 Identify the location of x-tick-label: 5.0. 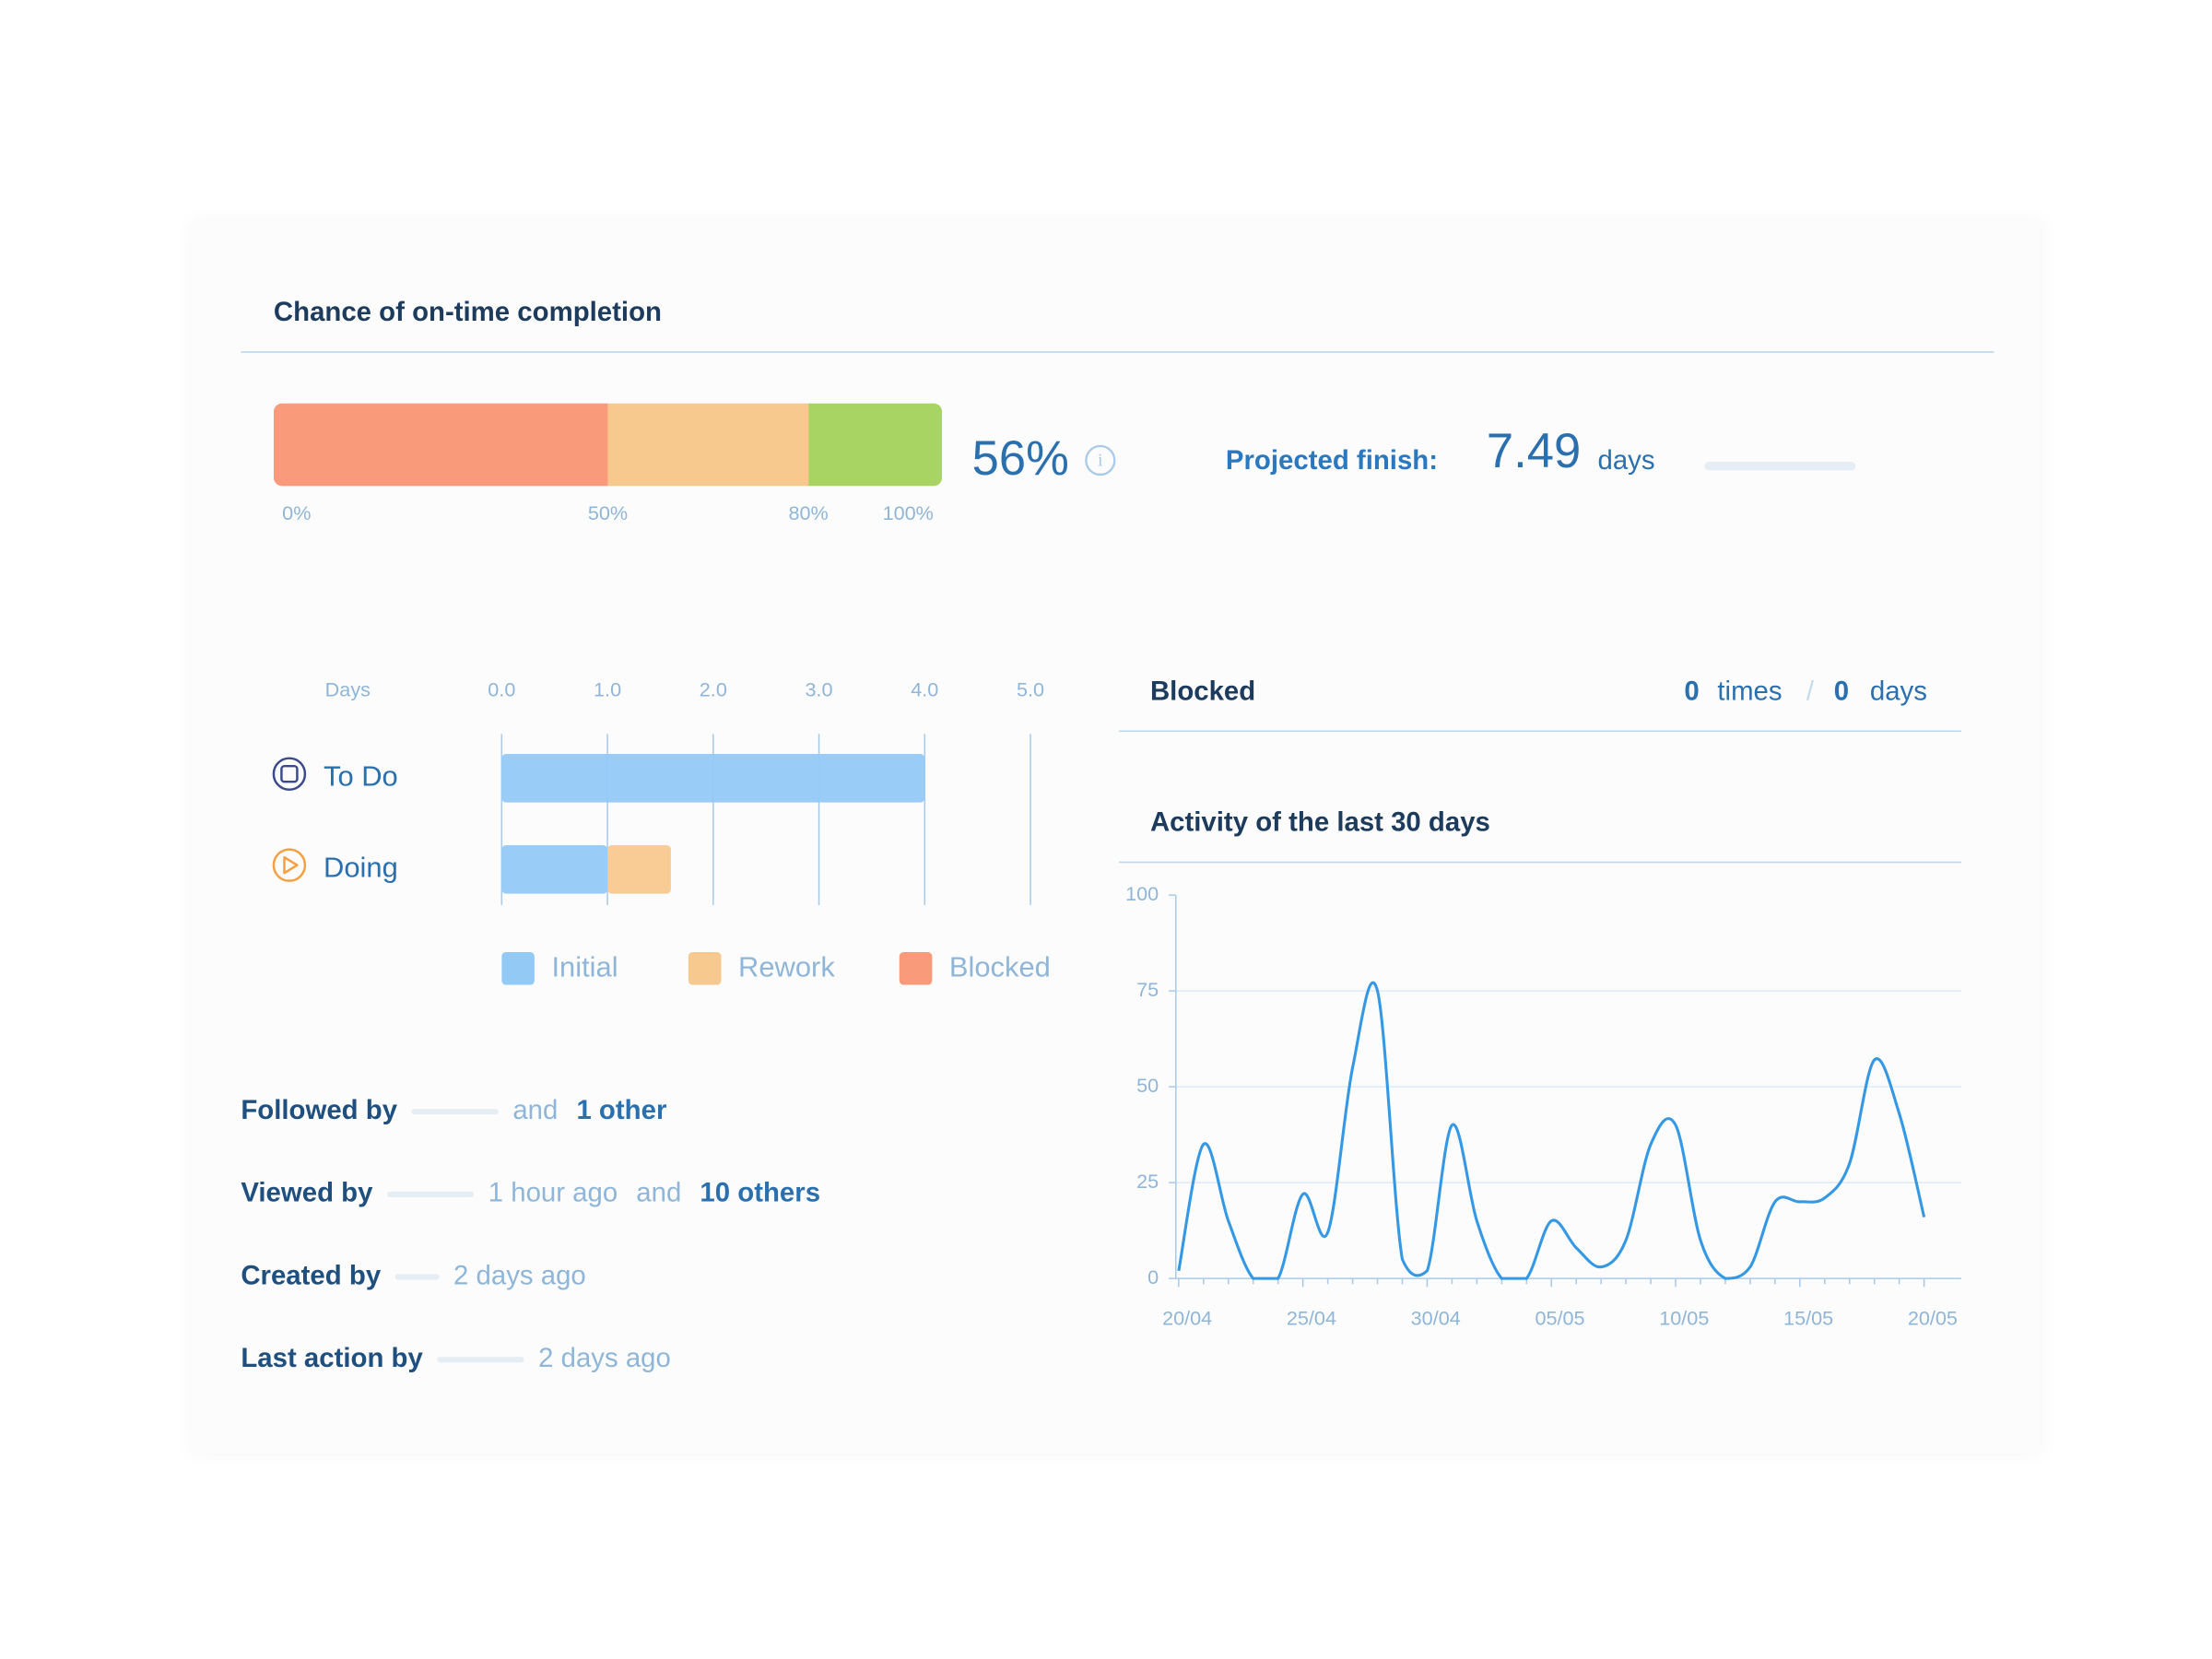
(1030, 689).